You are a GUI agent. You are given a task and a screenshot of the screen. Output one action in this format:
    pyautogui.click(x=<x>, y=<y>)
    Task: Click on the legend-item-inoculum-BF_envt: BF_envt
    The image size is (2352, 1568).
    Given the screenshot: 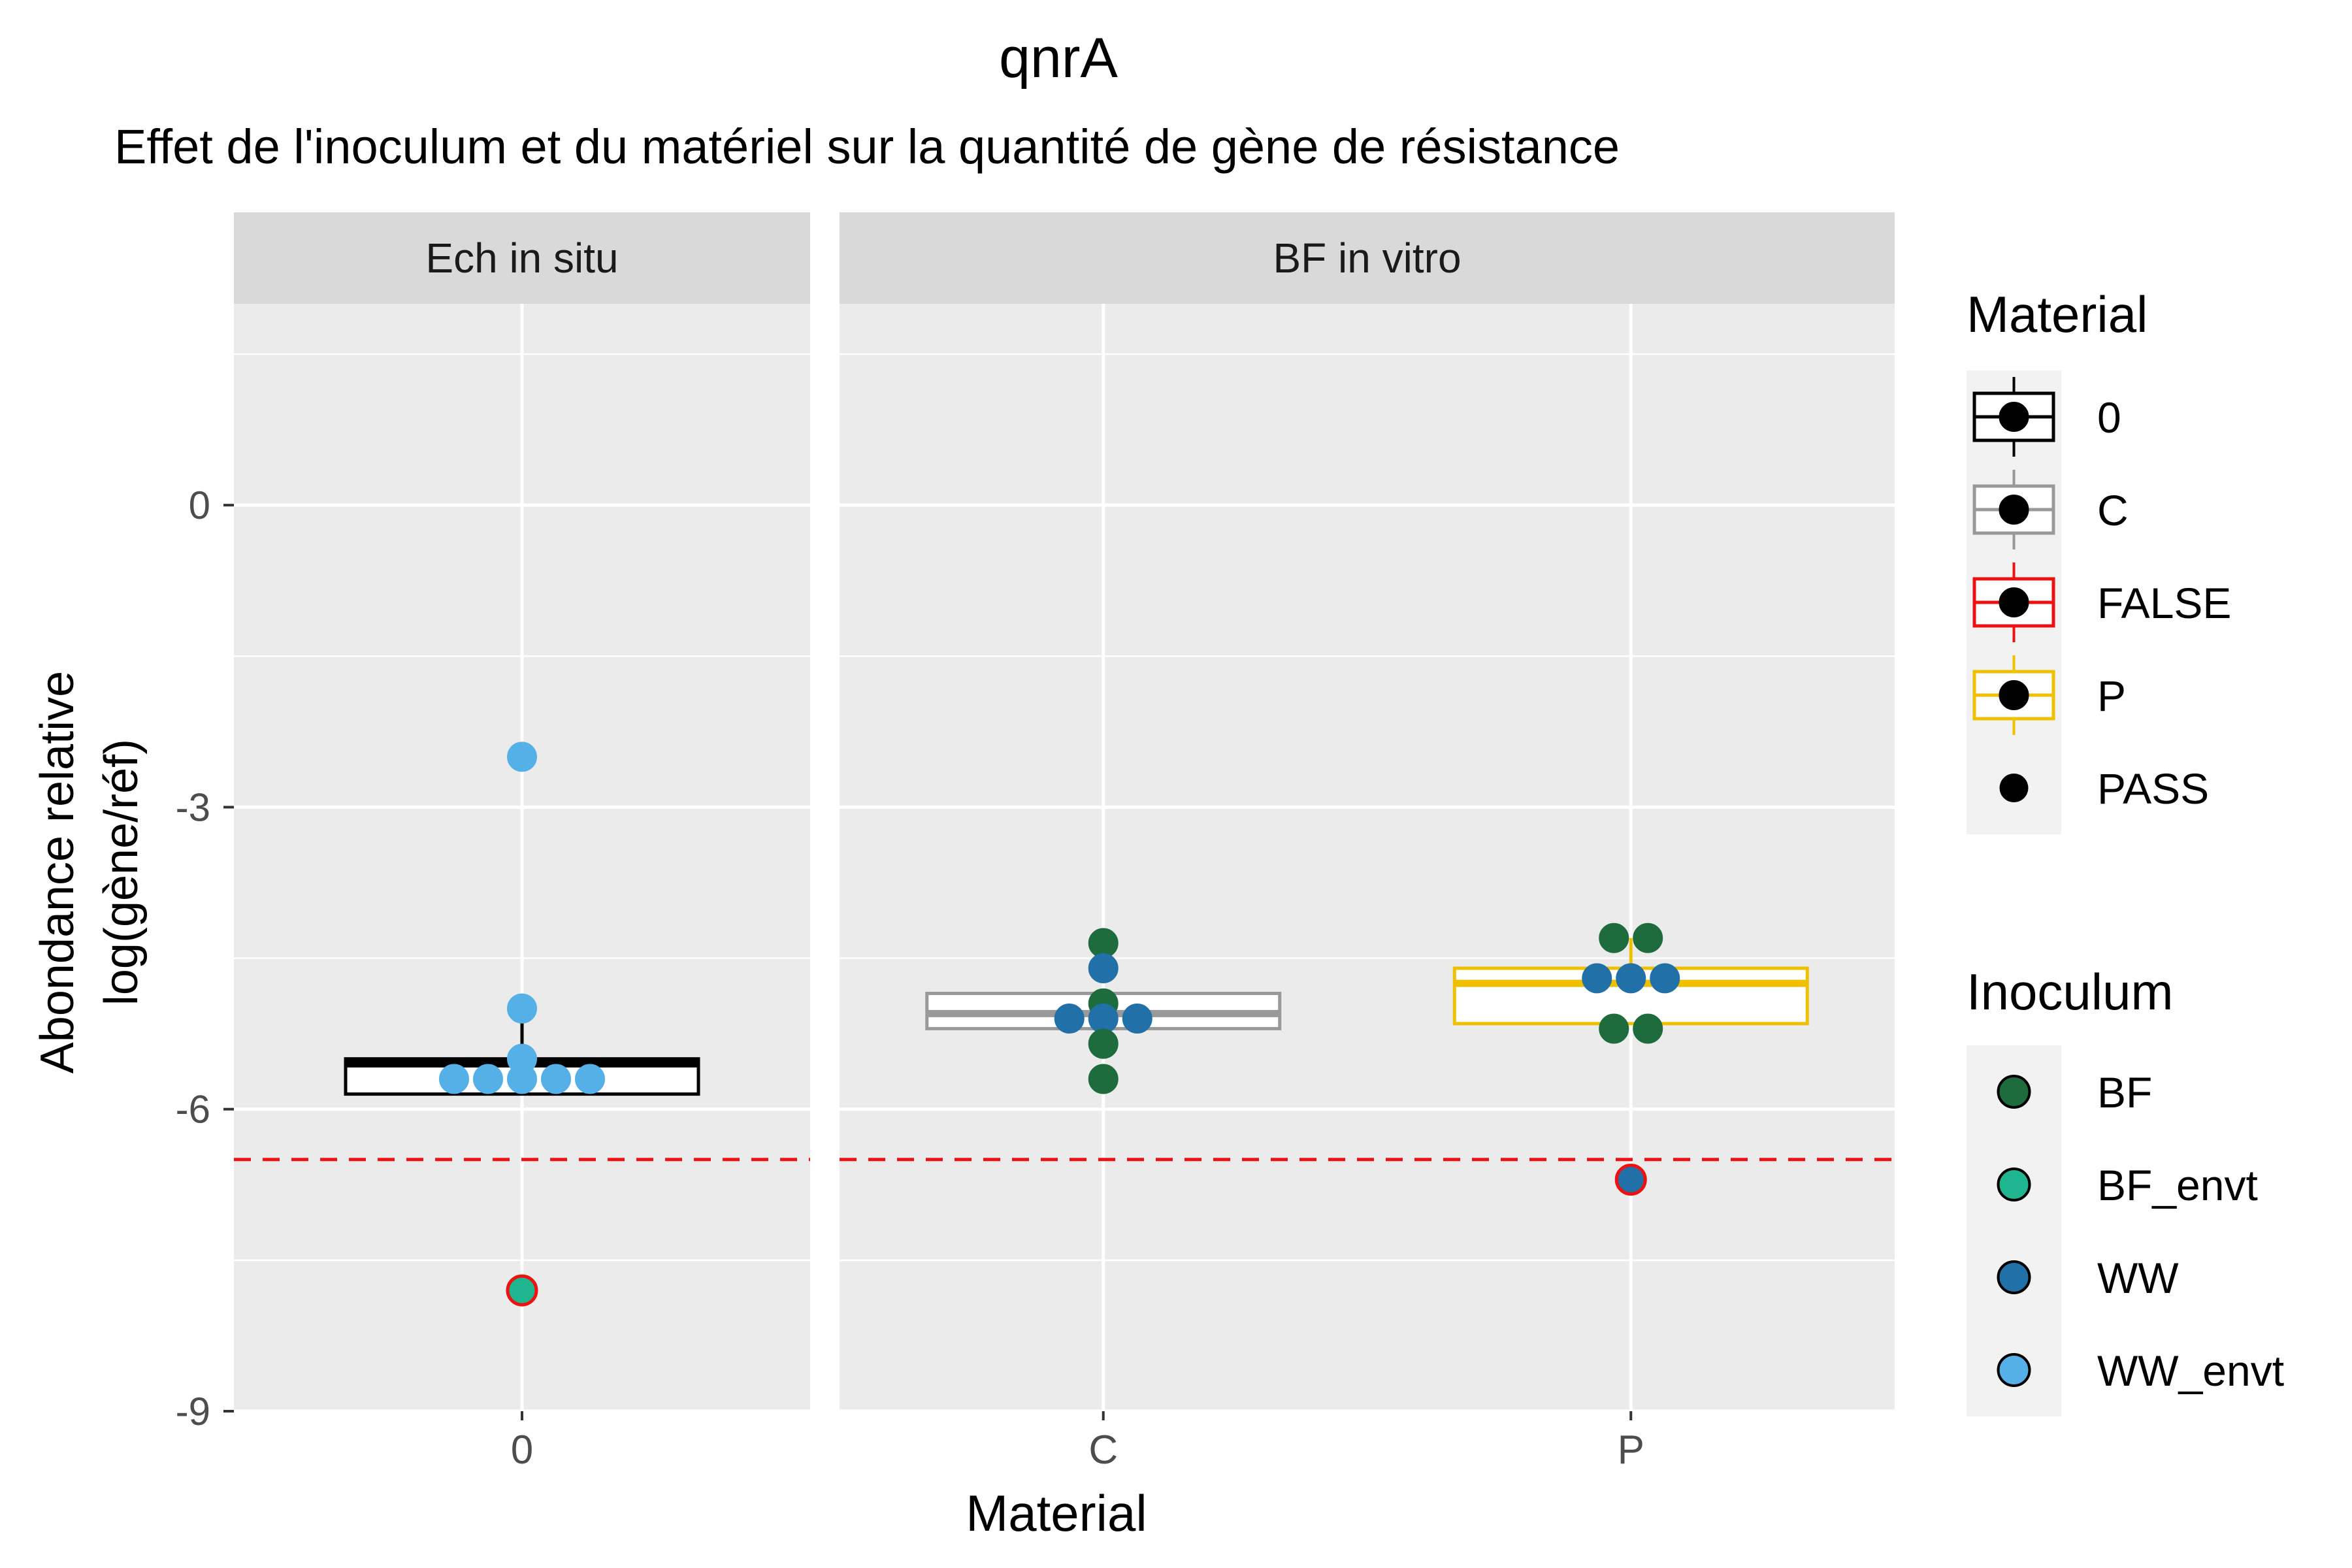 What is the action you would take?
    pyautogui.click(x=2112, y=1184)
    